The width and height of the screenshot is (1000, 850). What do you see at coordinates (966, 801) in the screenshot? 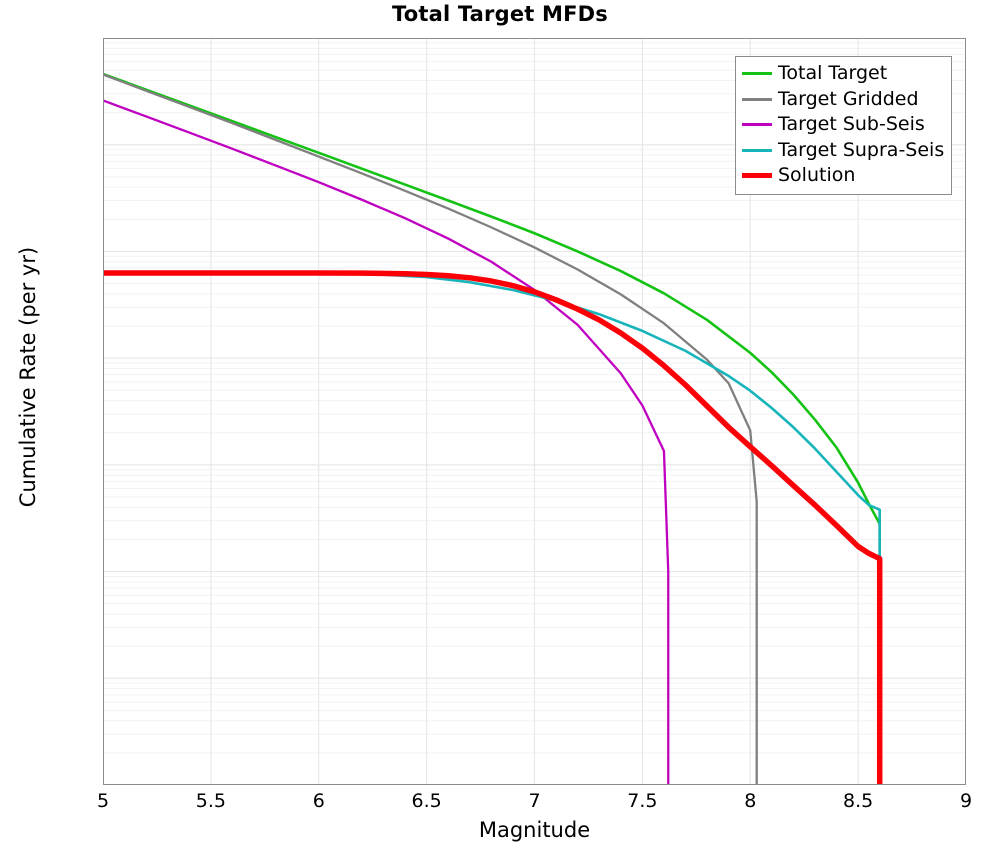
I see `x-tick-label: 9` at bounding box center [966, 801].